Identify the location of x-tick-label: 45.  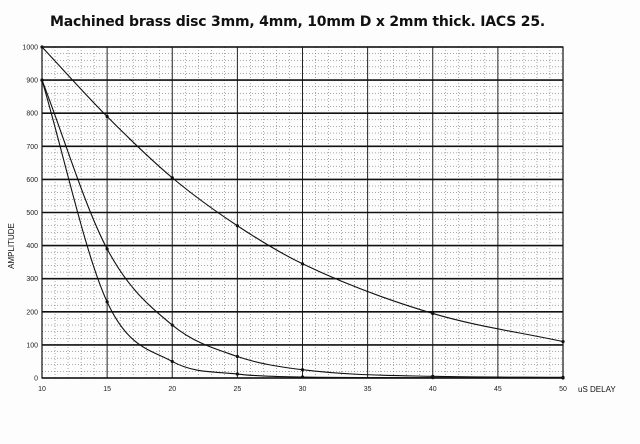
(498, 389).